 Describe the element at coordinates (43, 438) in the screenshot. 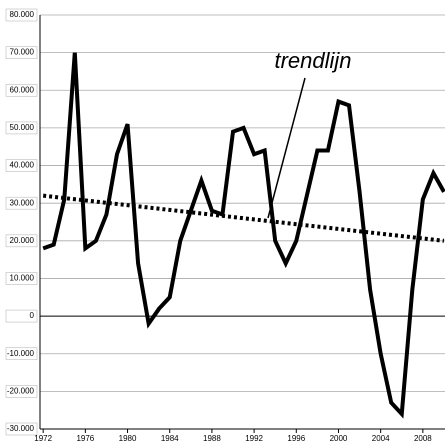

I see `x-tick-label: 1972` at that location.